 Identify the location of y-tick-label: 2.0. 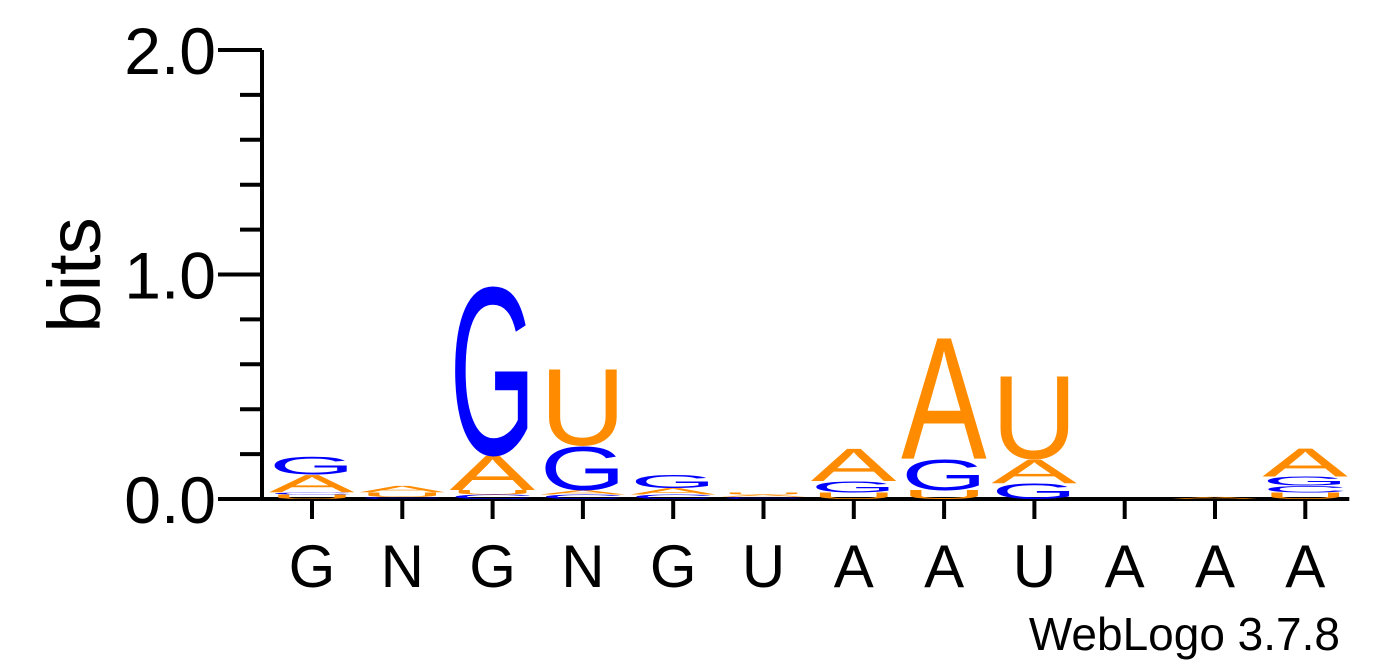
(170, 51).